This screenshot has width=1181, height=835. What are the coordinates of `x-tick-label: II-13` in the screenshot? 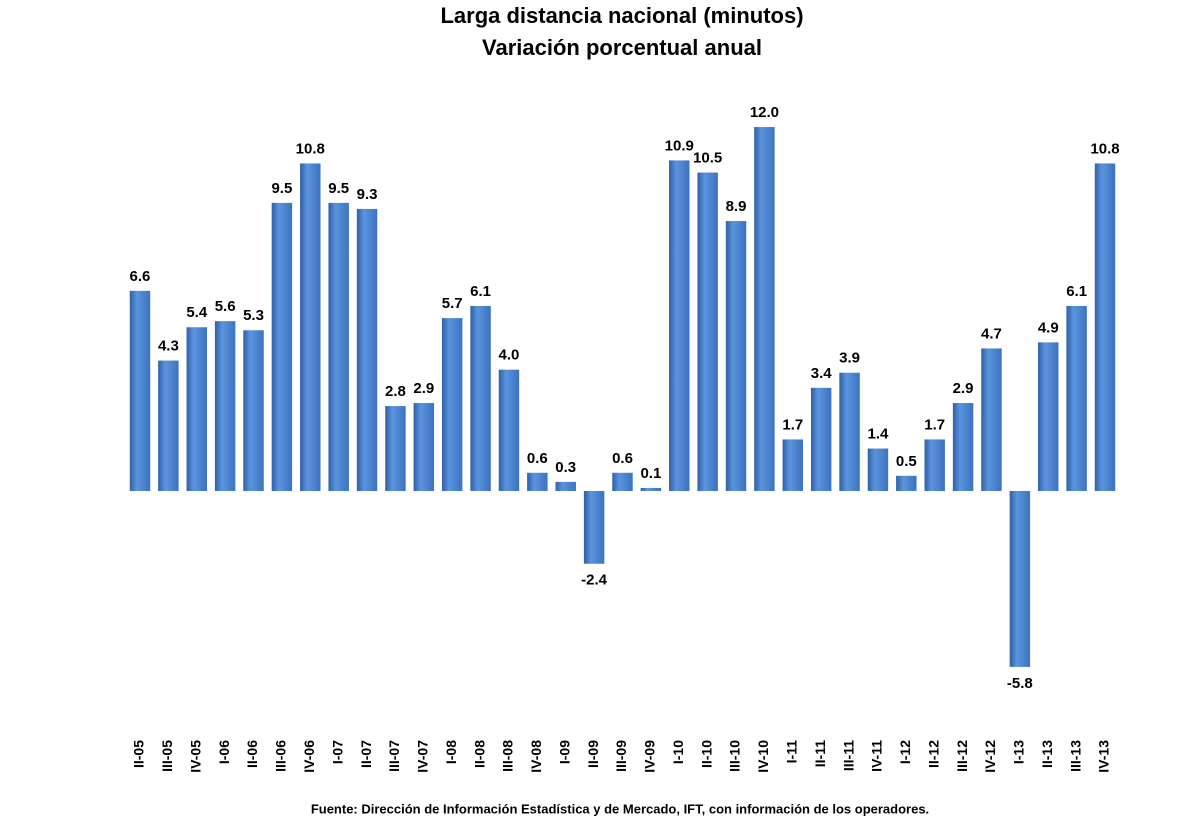 It's located at (1047, 754).